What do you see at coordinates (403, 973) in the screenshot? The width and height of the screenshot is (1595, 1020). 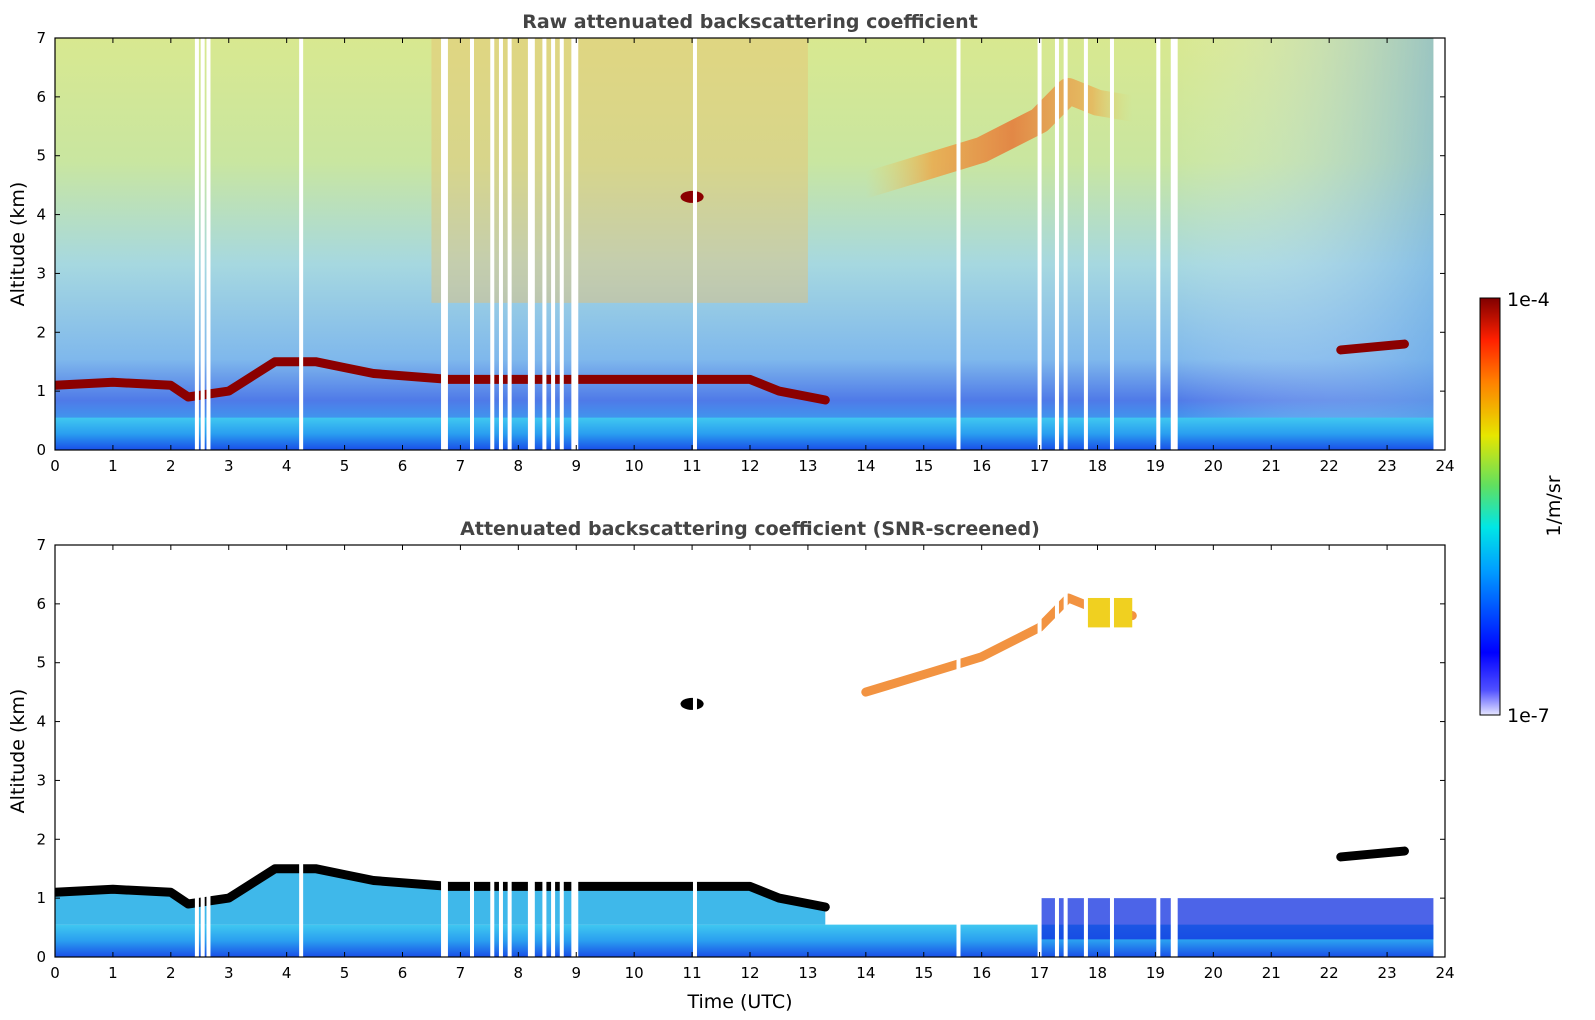 I see `x-tick-label: 6` at bounding box center [403, 973].